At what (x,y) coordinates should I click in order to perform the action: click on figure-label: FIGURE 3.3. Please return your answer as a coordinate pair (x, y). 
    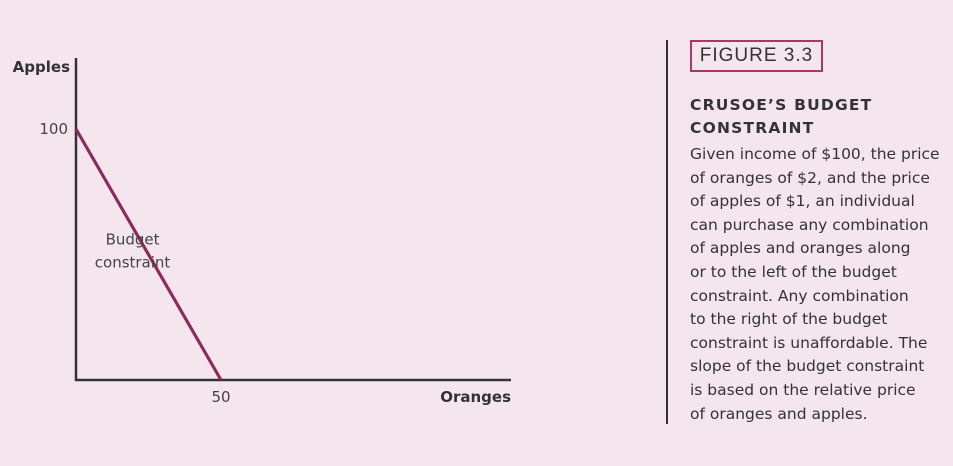
    Looking at the image, I should click on (756, 55).